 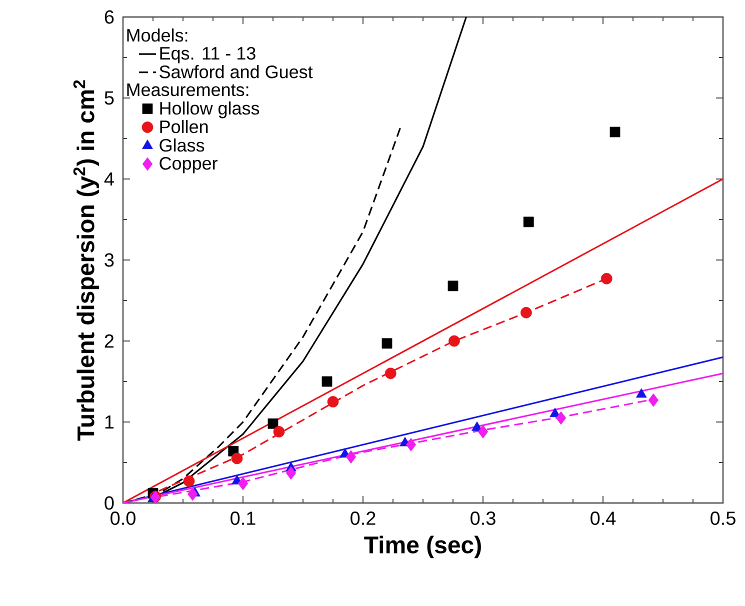 I want to click on y-tick-label: 1, so click(x=109, y=422).